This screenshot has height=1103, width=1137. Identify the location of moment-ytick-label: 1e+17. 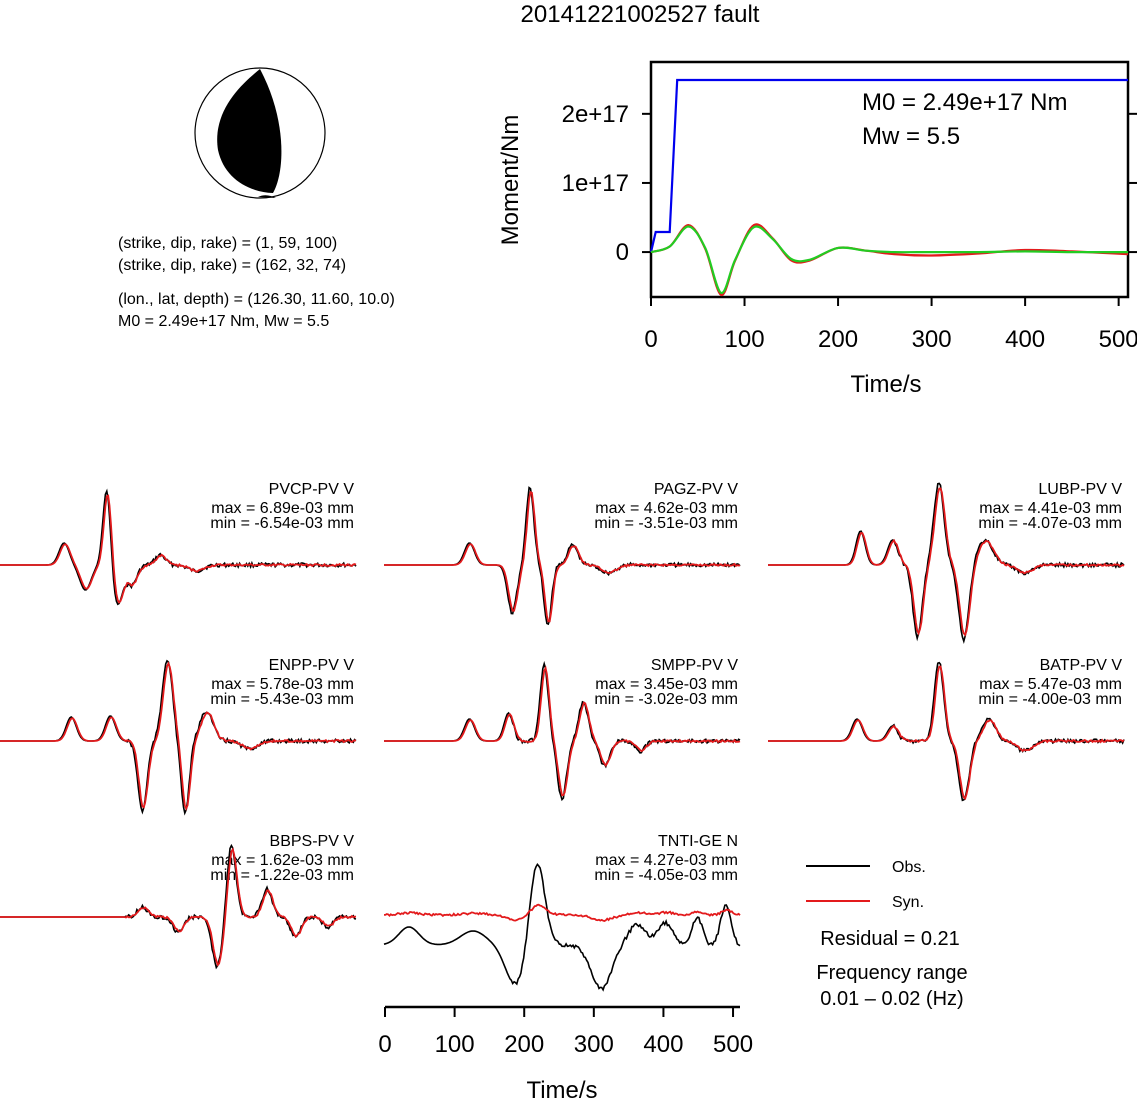
(595, 183).